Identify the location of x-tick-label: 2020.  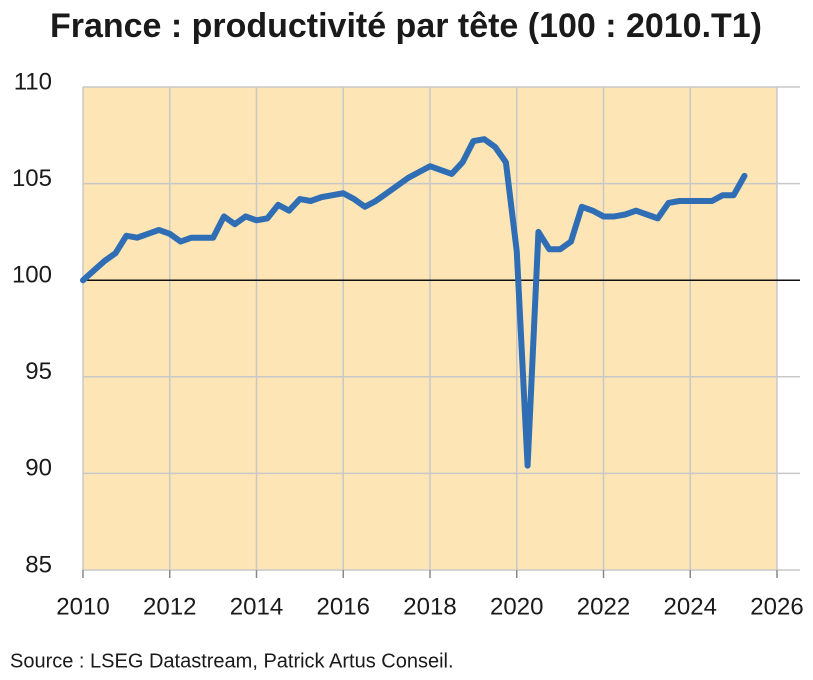
(516, 606).